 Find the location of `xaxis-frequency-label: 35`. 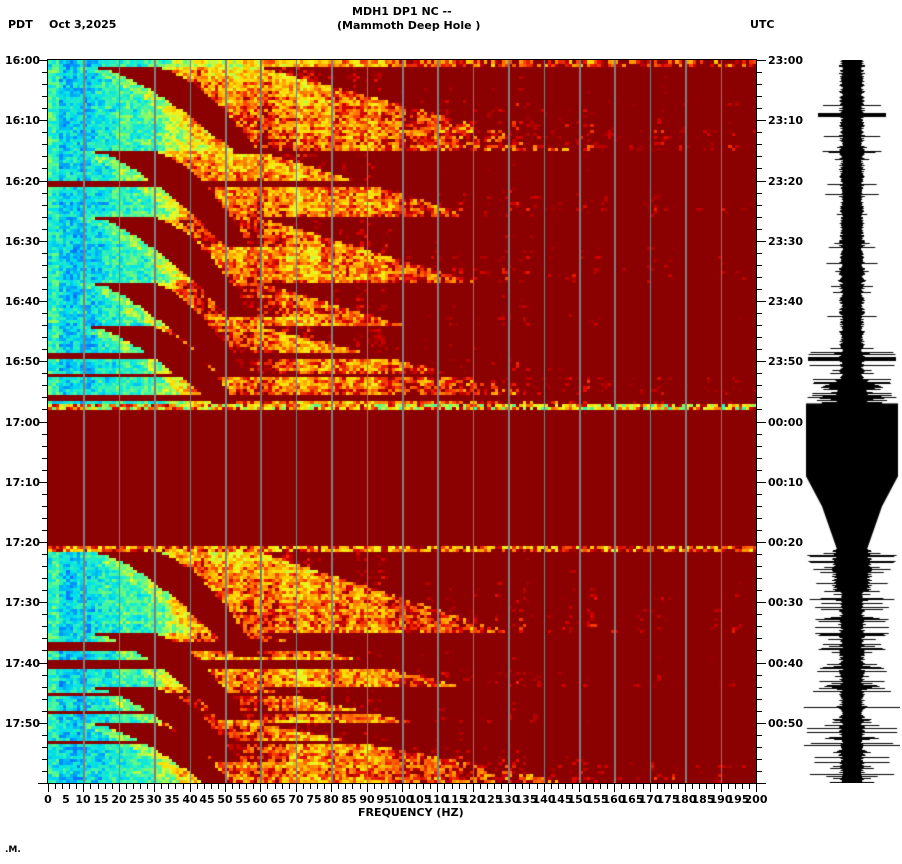

xaxis-frequency-label: 35 is located at coordinates (172, 799).